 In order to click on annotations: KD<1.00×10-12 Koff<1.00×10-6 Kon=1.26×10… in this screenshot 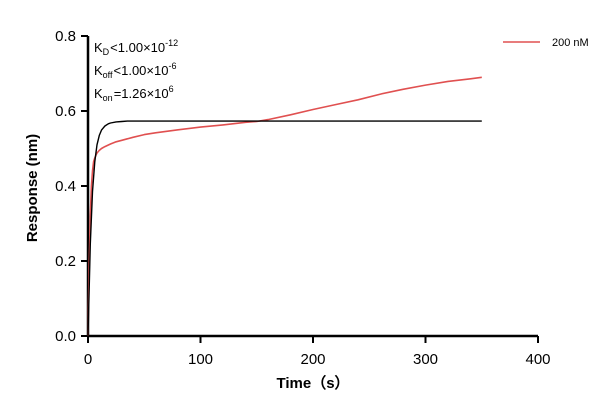, I will do `click(136, 70)`.